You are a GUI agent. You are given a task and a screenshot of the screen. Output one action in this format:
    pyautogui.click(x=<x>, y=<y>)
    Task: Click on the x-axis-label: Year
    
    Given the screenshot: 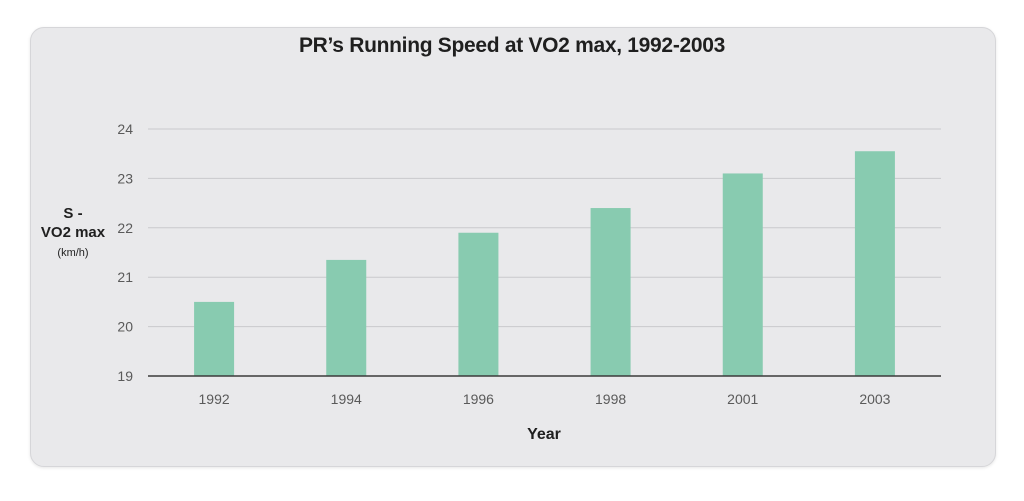 What is the action you would take?
    pyautogui.click(x=544, y=434)
    